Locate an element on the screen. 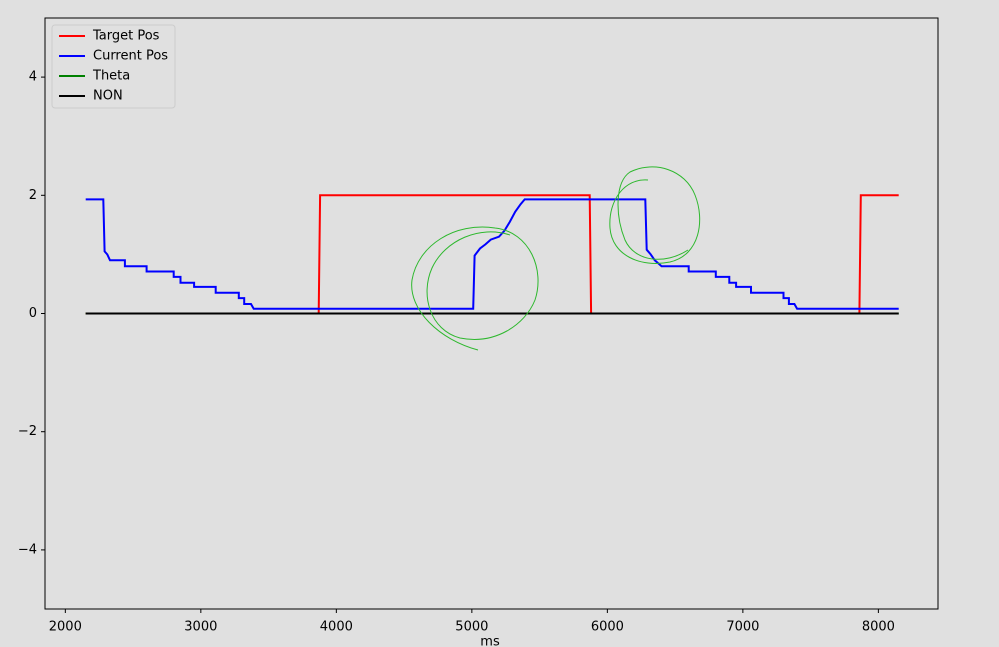 This screenshot has height=647, width=999. x-tick-label: 3000 is located at coordinates (200, 627).